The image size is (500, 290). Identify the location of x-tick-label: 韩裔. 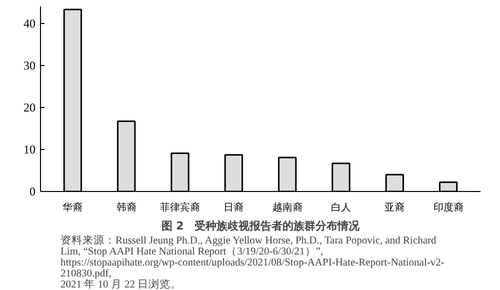
(126, 208).